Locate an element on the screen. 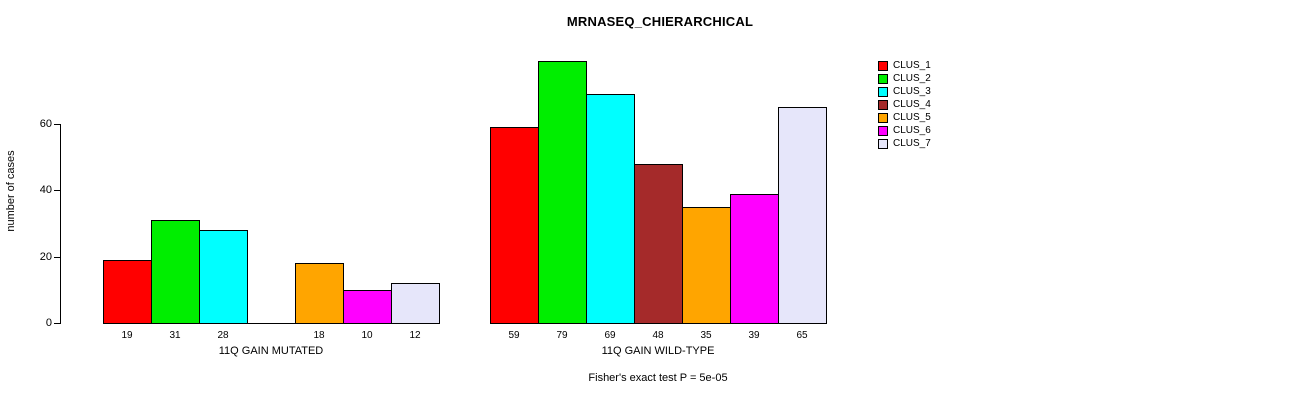  legend-item: CLUS_6 is located at coordinates (904, 131).